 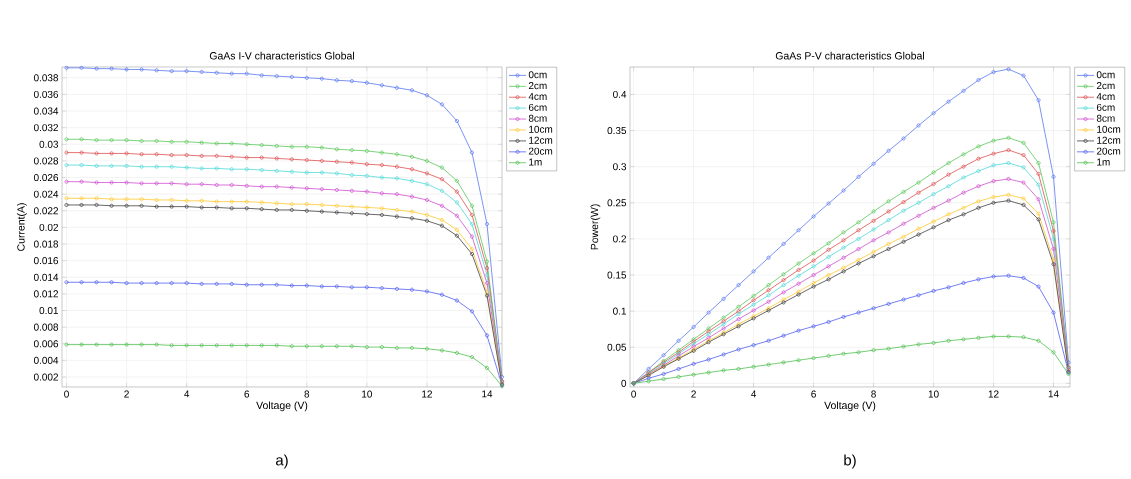 I want to click on y-tick-label: 0.004, so click(x=46, y=360).